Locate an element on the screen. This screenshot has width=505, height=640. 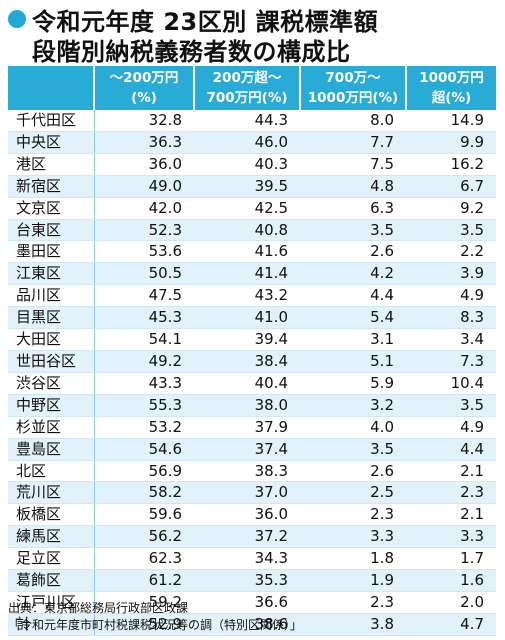
value-cell: 59.2 is located at coordinates (144, 602).